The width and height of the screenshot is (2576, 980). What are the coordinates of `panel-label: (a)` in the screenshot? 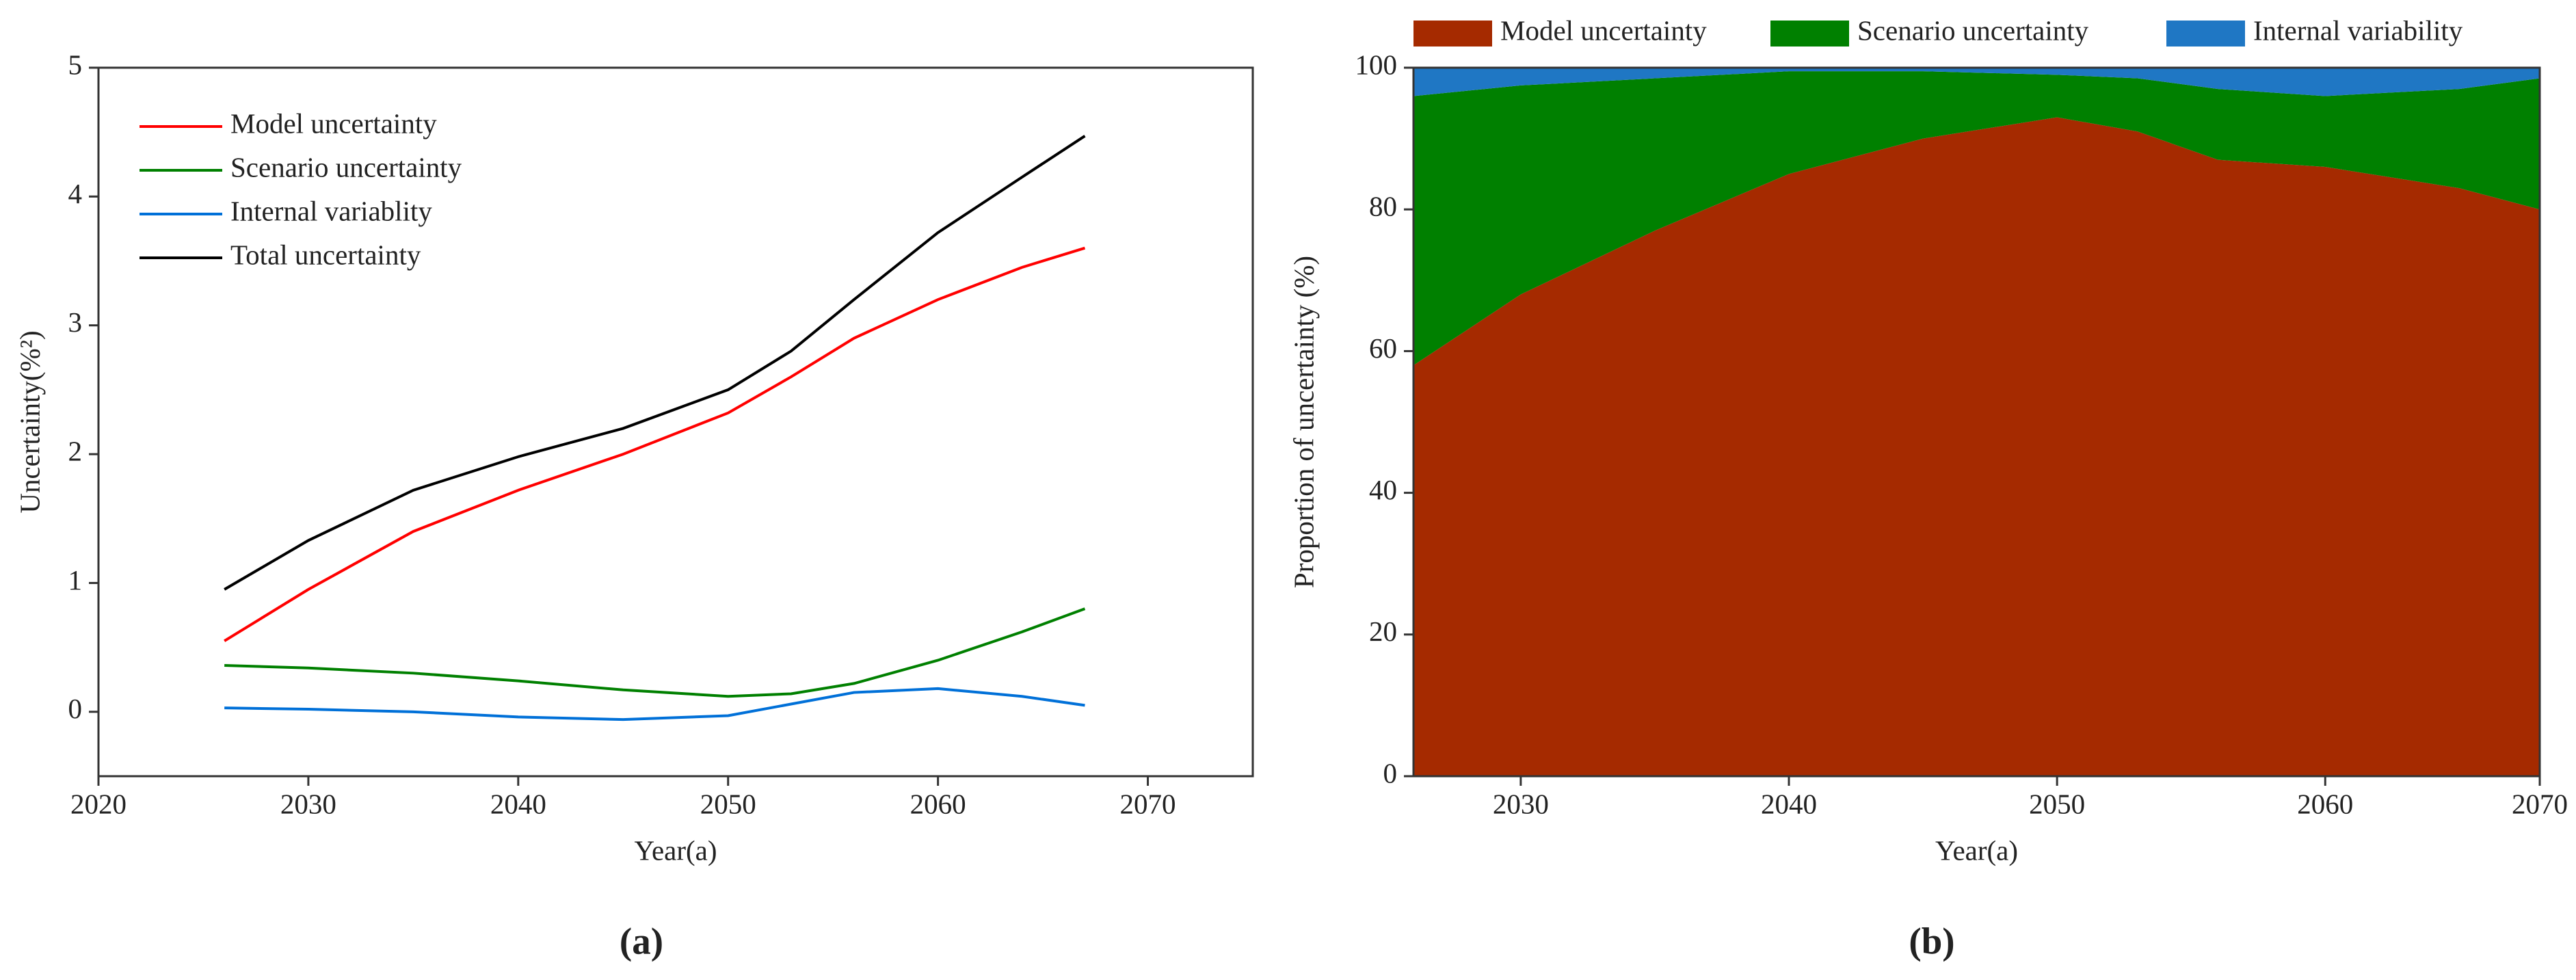 It's located at (641, 941).